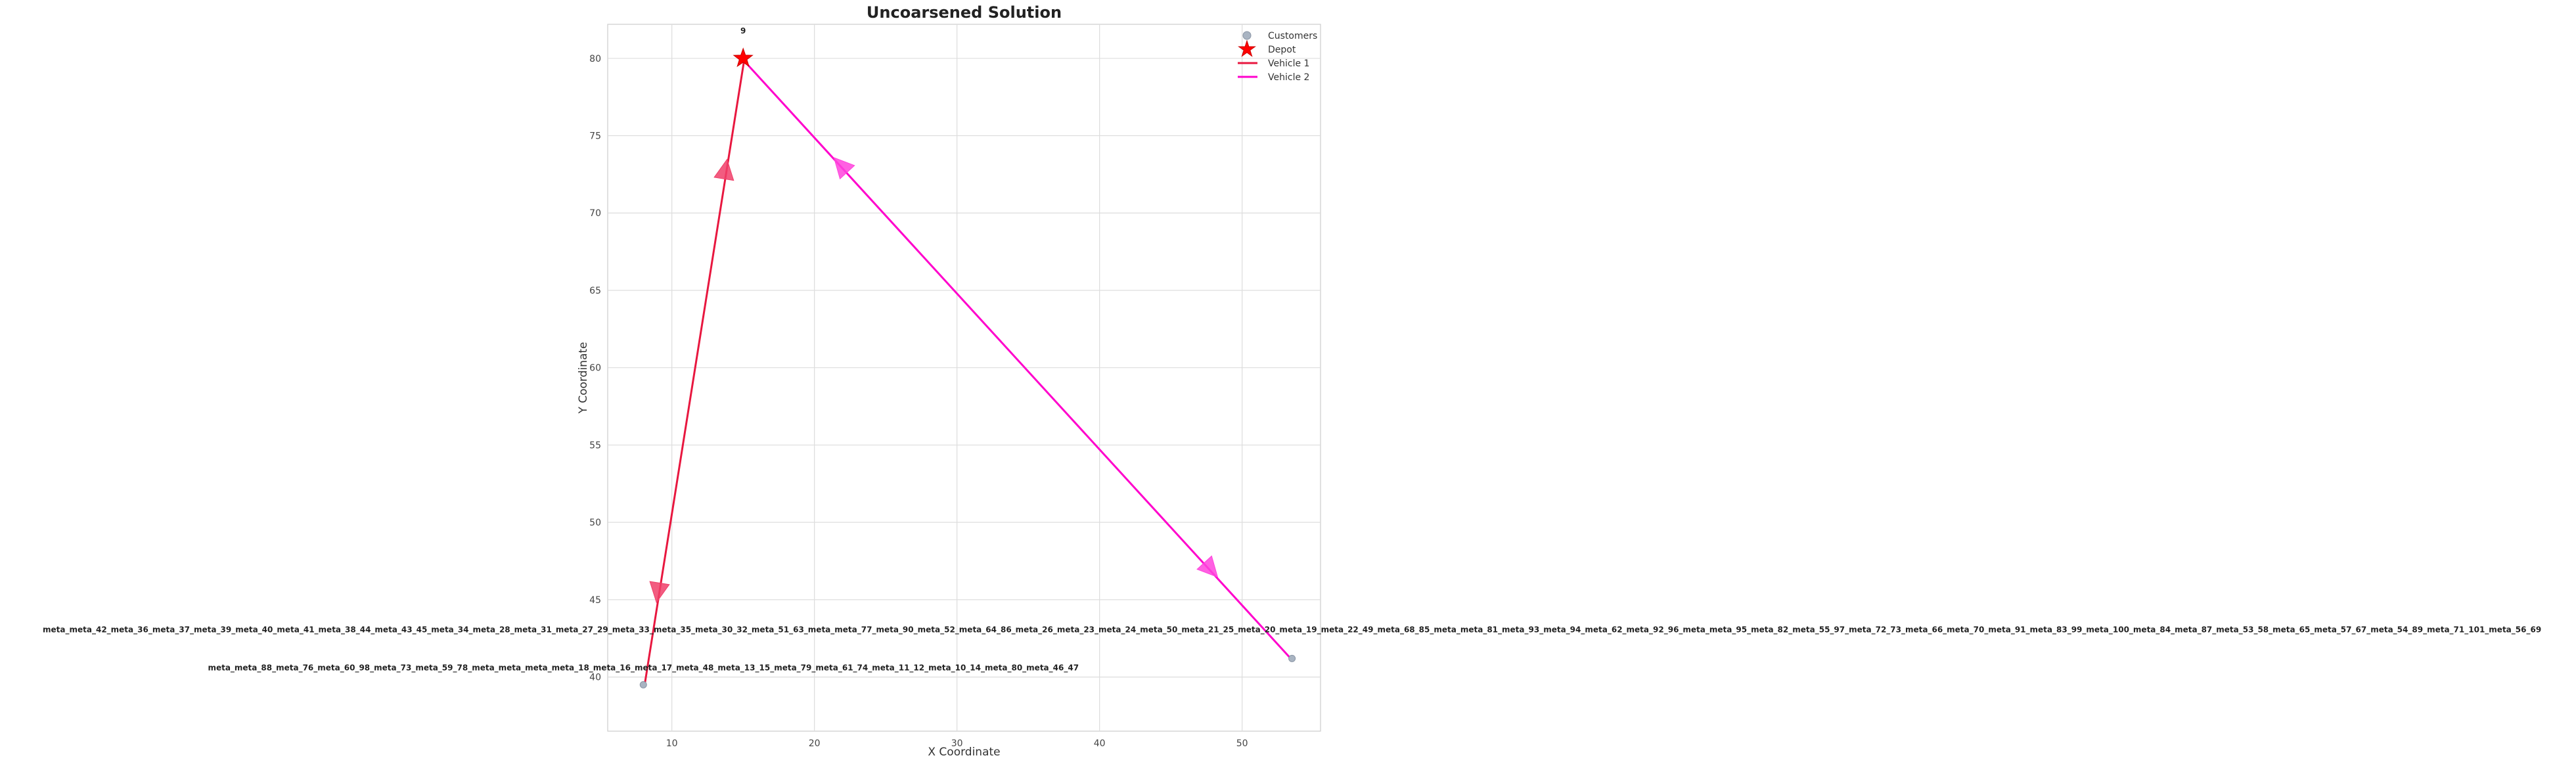  Describe the element at coordinates (595, 600) in the screenshot. I see `y-tick-label: 45` at that location.